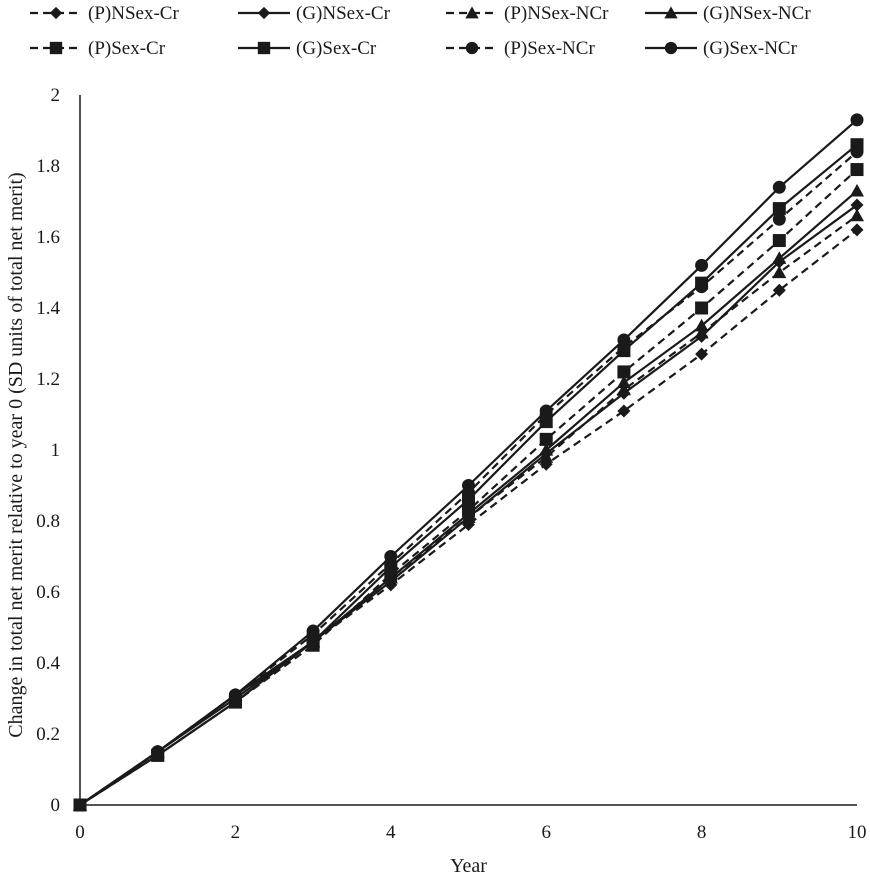  What do you see at coordinates (546, 832) in the screenshot?
I see `x-tick-label: 6` at bounding box center [546, 832].